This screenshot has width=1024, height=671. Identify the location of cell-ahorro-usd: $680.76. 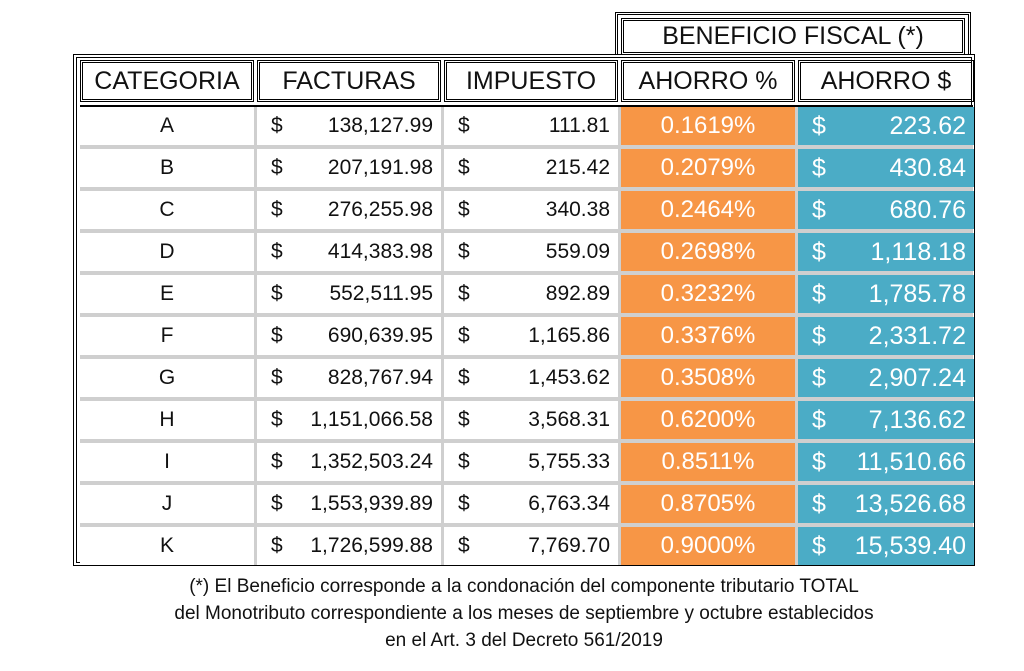
(886, 210).